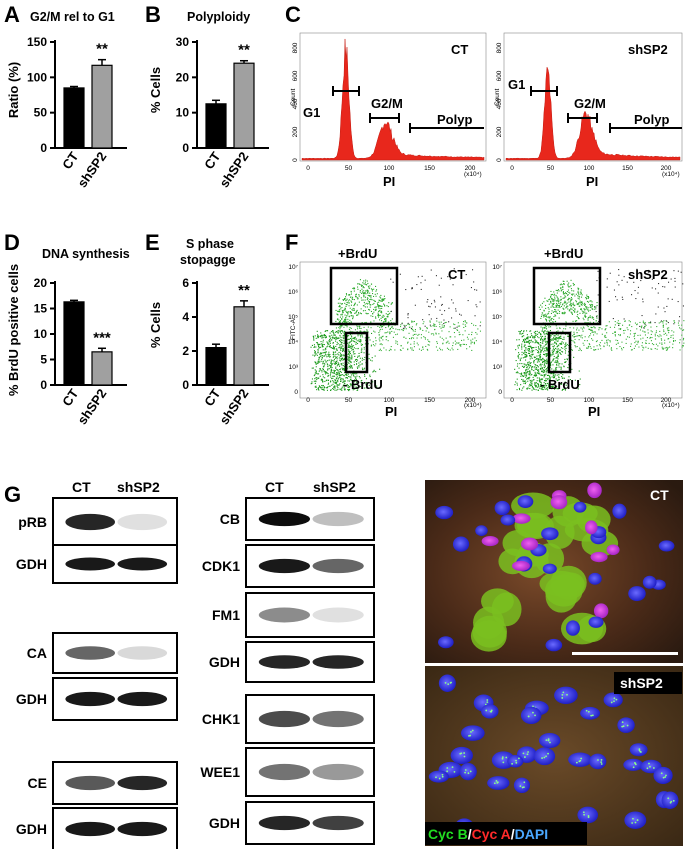 This screenshot has width=685, height=849. I want to click on blot-right-5-label: WEE1, so click(220, 772).